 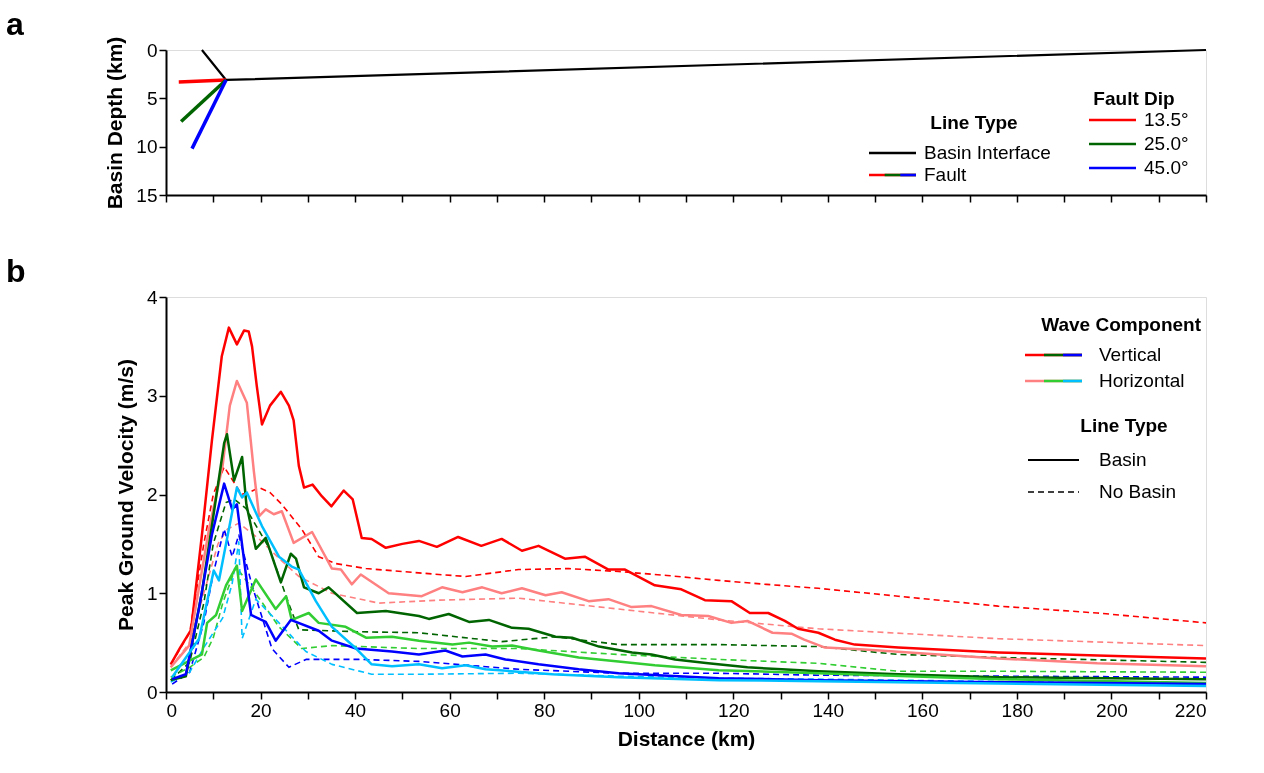 I want to click on y-tick-label: 3, so click(x=152, y=396).